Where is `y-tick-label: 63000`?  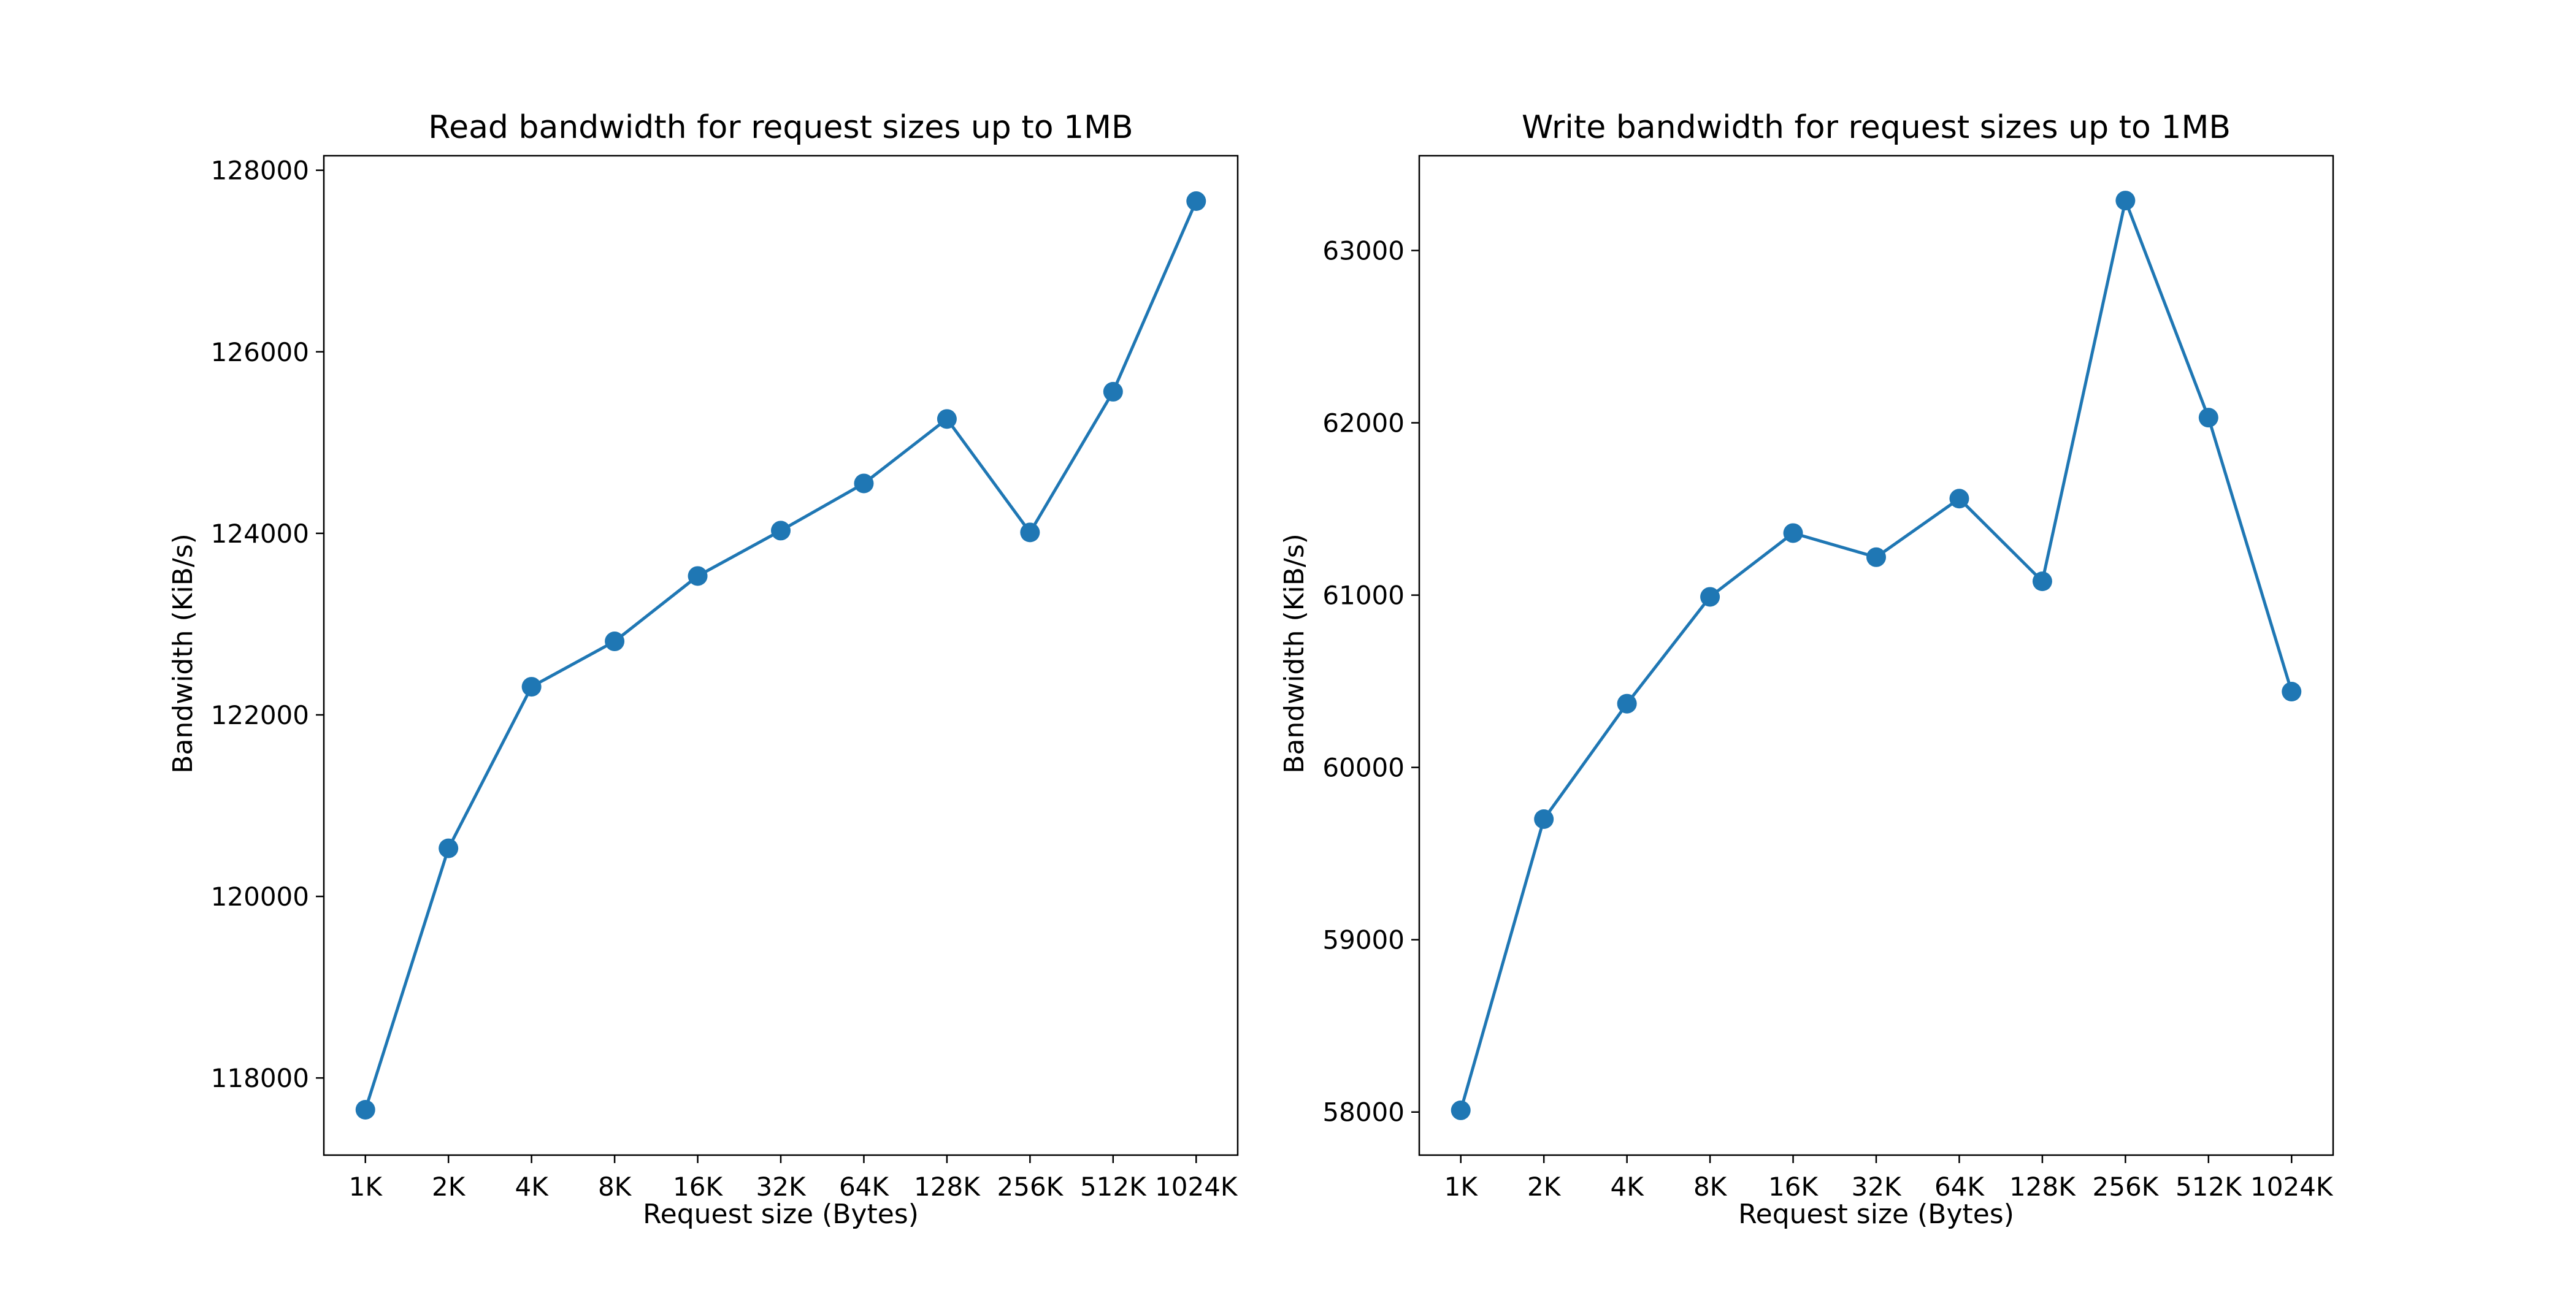 y-tick-label: 63000 is located at coordinates (1363, 251).